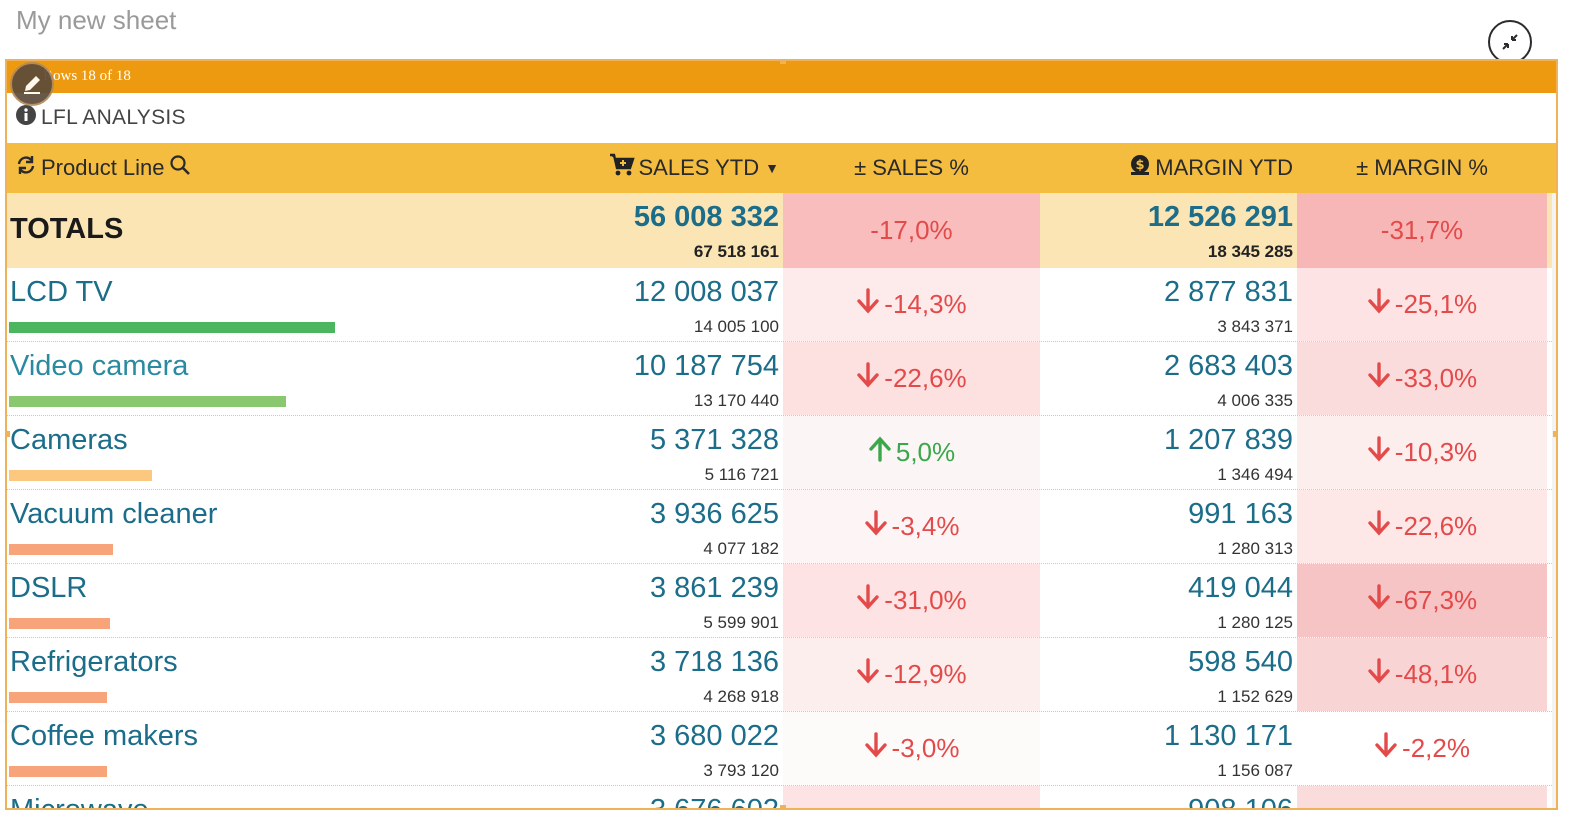 The height and width of the screenshot is (830, 1583). What do you see at coordinates (99, 366) in the screenshot?
I see `product-line-name: Video camera` at bounding box center [99, 366].